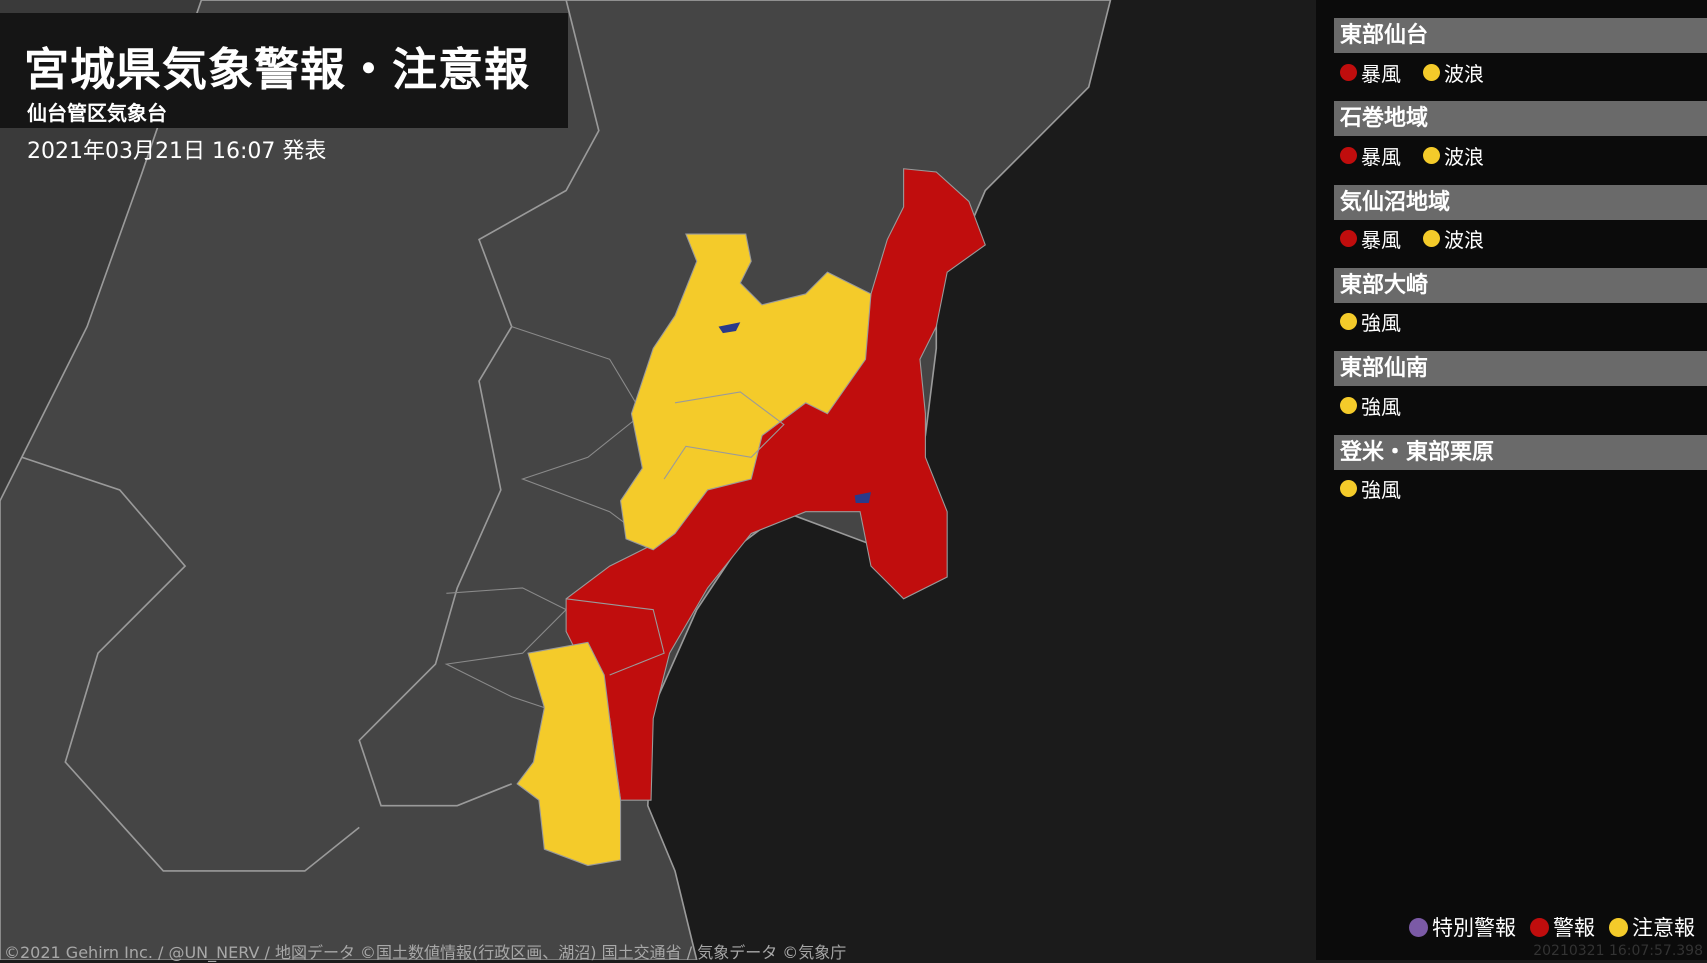 This screenshot has width=1707, height=963. Describe the element at coordinates (1418, 927) in the screenshot. I see `special_warning-dot-icon` at that location.